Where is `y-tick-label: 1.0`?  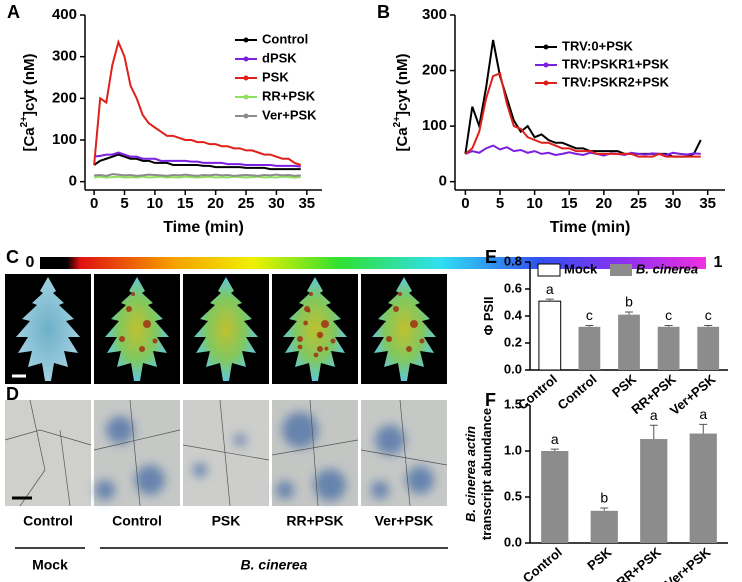
y-tick-label: 1.0 is located at coordinates (513, 449).